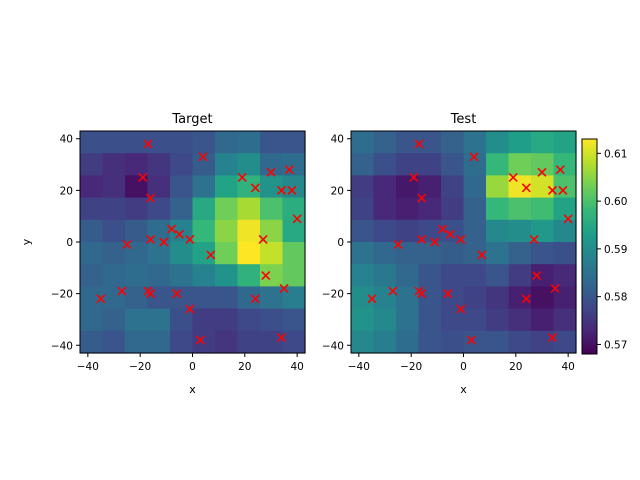  Describe the element at coordinates (62, 346) in the screenshot. I see `y-tick-label: −40` at that location.